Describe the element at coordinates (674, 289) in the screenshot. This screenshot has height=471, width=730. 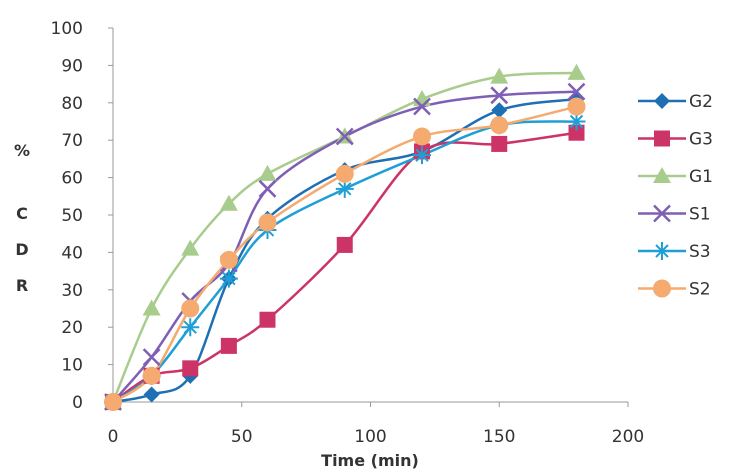
I see `legend-item-s2: S2` at that location.